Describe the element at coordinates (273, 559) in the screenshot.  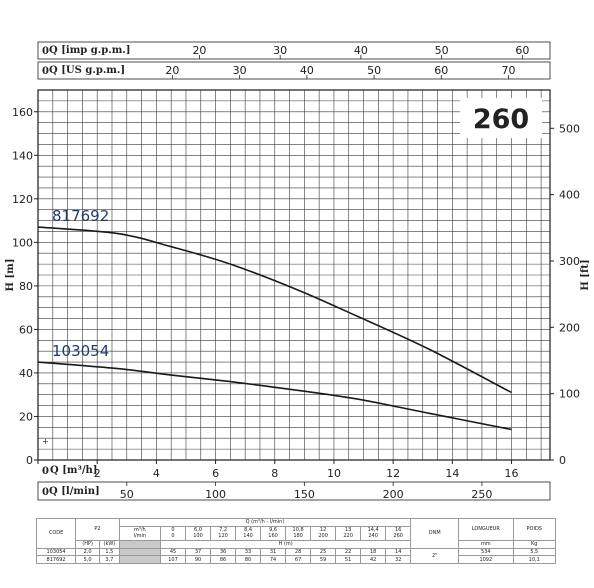
I see `row-h: 74` at that location.